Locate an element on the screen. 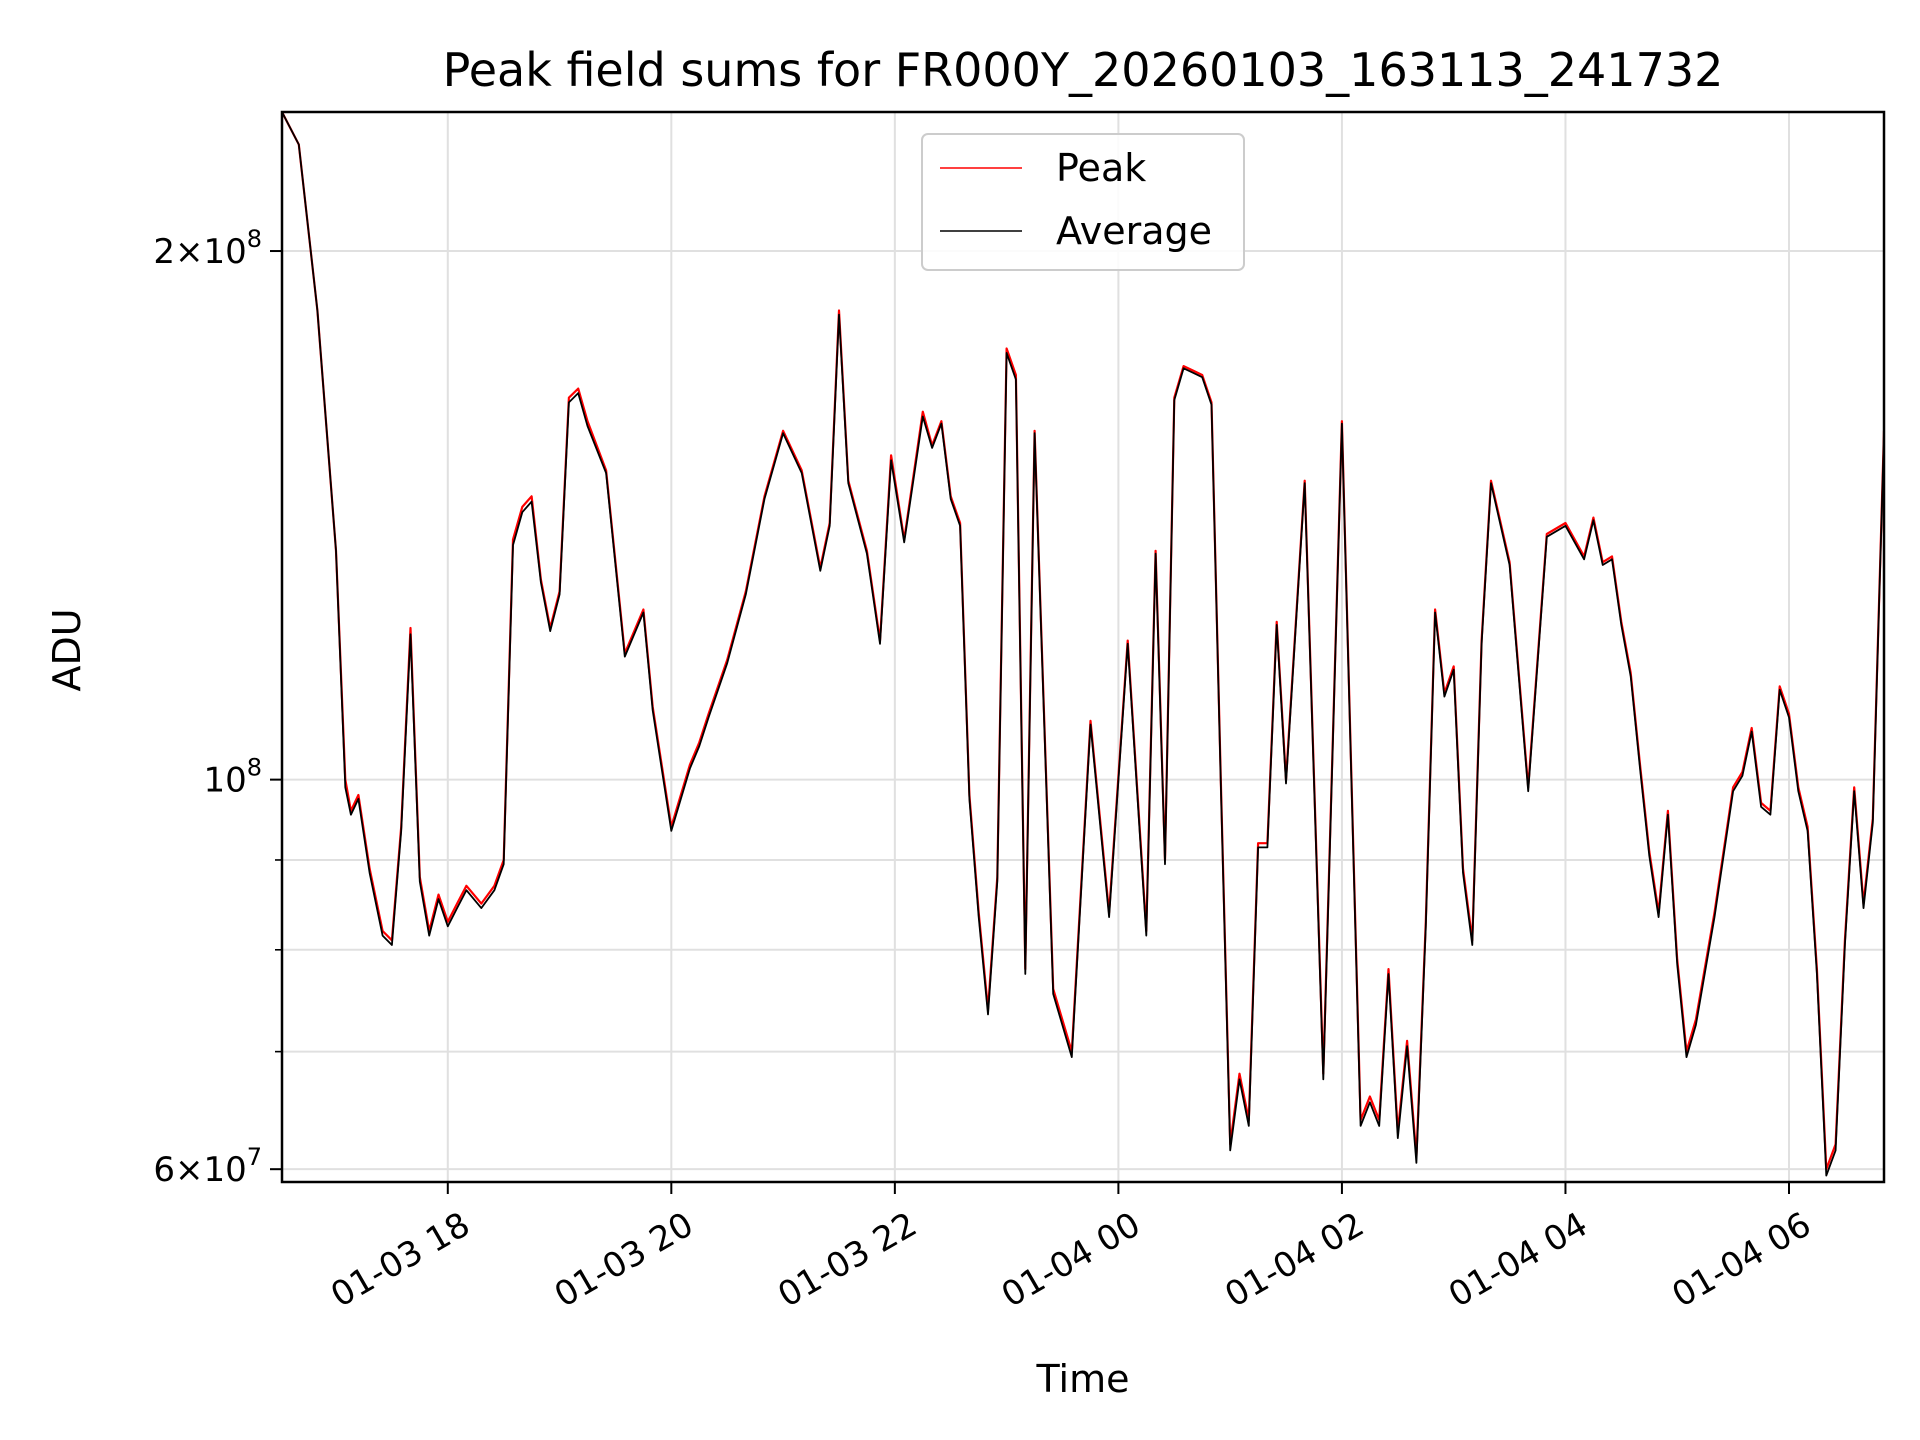  legend-label-peak: Peak is located at coordinates (1101, 168).